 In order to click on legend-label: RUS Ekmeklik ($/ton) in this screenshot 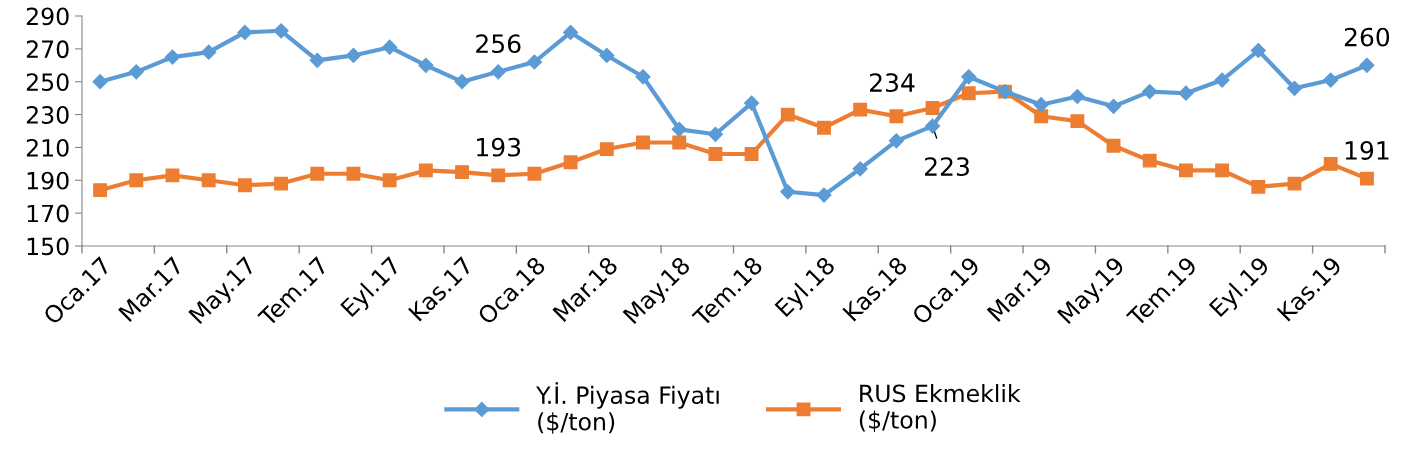, I will do `click(940, 408)`.